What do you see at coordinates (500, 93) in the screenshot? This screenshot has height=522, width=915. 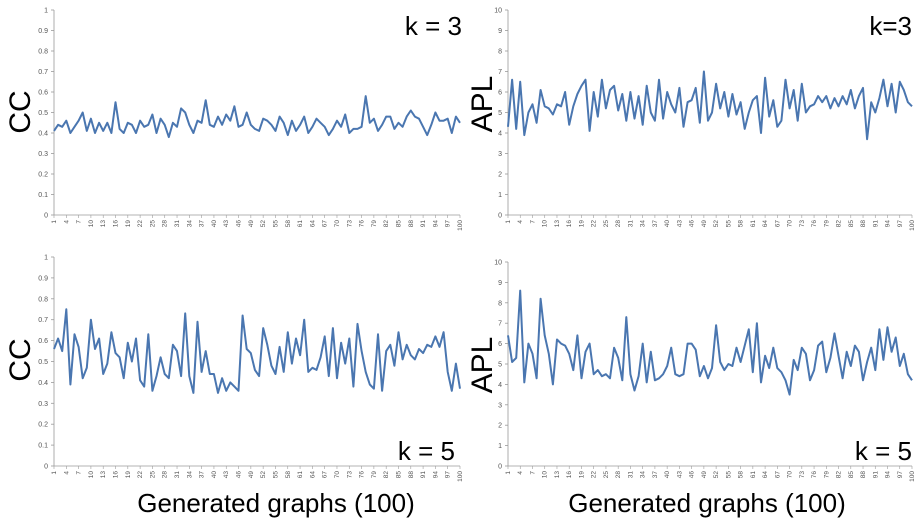 I see `y-tick-label: 6` at bounding box center [500, 93].